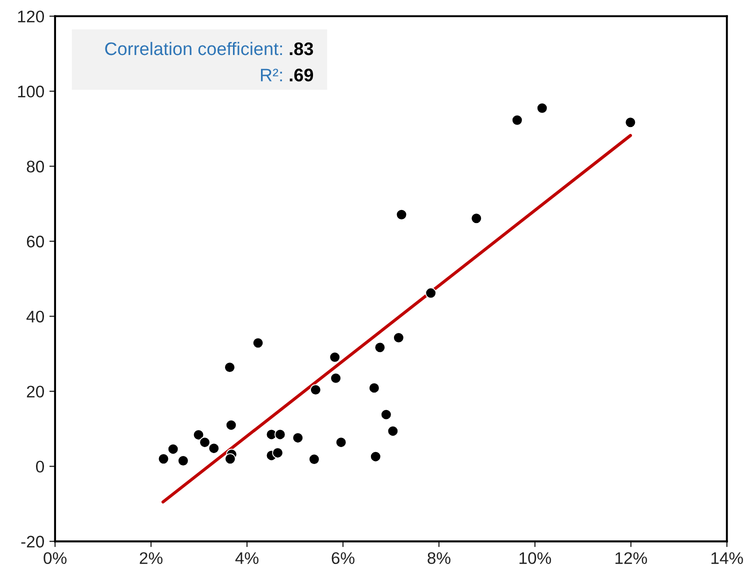 Image resolution: width=744 pixels, height=579 pixels. Describe the element at coordinates (727, 558) in the screenshot. I see `x-tick-label: 14%` at that location.